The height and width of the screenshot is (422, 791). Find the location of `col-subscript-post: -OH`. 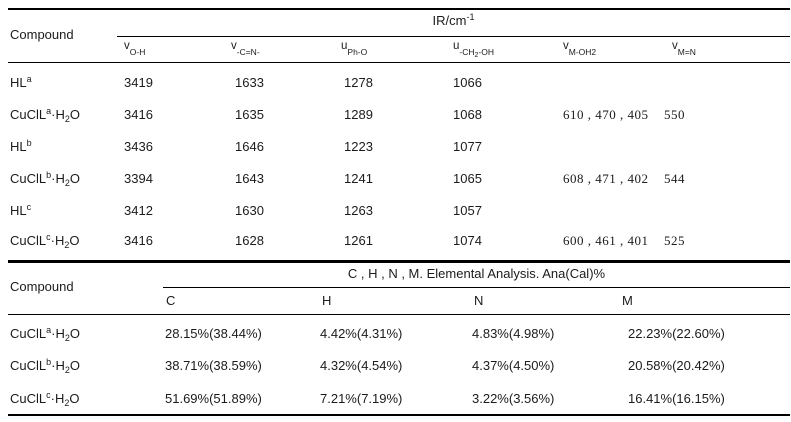

col-subscript-post: -OH is located at coordinates (486, 52).